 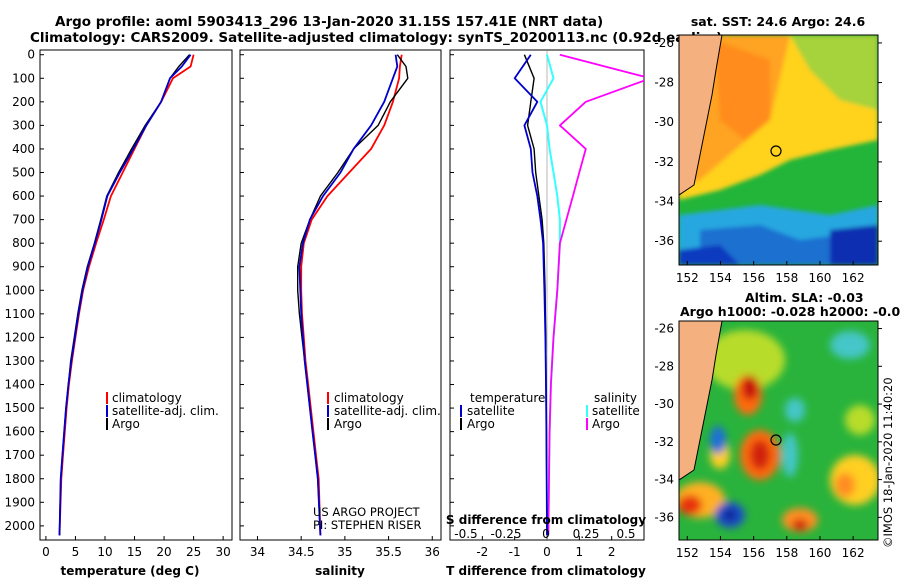 What do you see at coordinates (19, 408) in the screenshot?
I see `depth-tick-label: 1500` at bounding box center [19, 408].